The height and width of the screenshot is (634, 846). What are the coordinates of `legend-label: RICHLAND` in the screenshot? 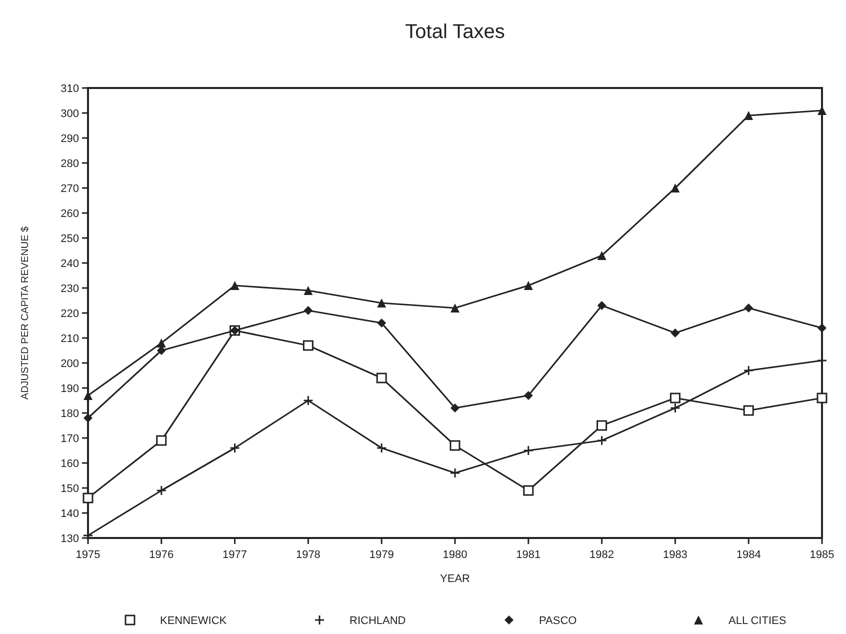 It's located at (378, 620).